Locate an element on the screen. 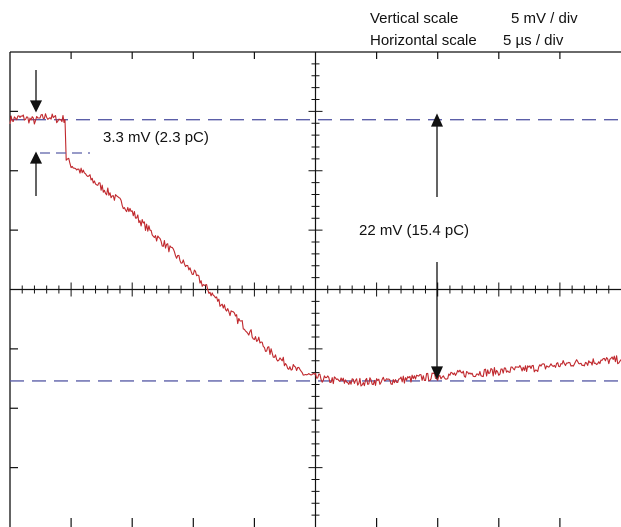 The width and height of the screenshot is (621, 527). total-annotation: 22 mV (15.4 pC) is located at coordinates (414, 230).